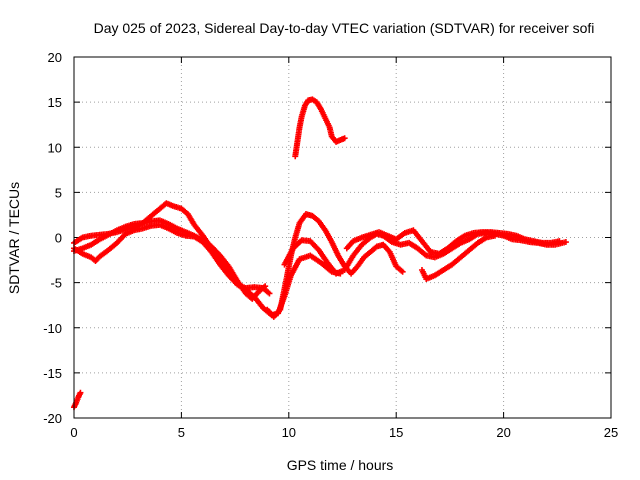  I want to click on y-tick-label: 15, so click(55, 102).